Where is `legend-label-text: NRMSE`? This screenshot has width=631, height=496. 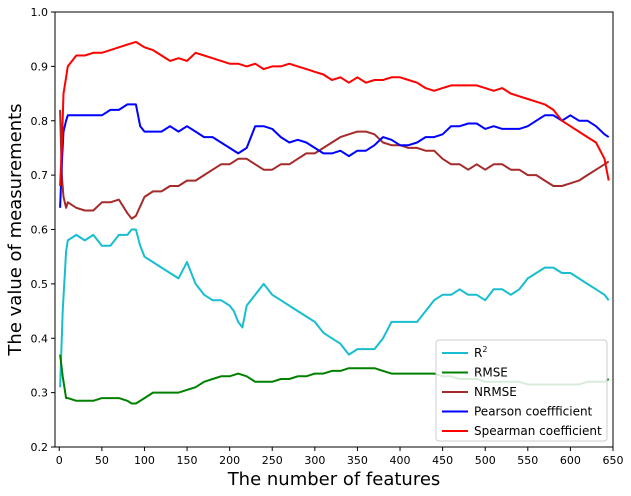
legend-label-text: NRMSE is located at coordinates (495, 392).